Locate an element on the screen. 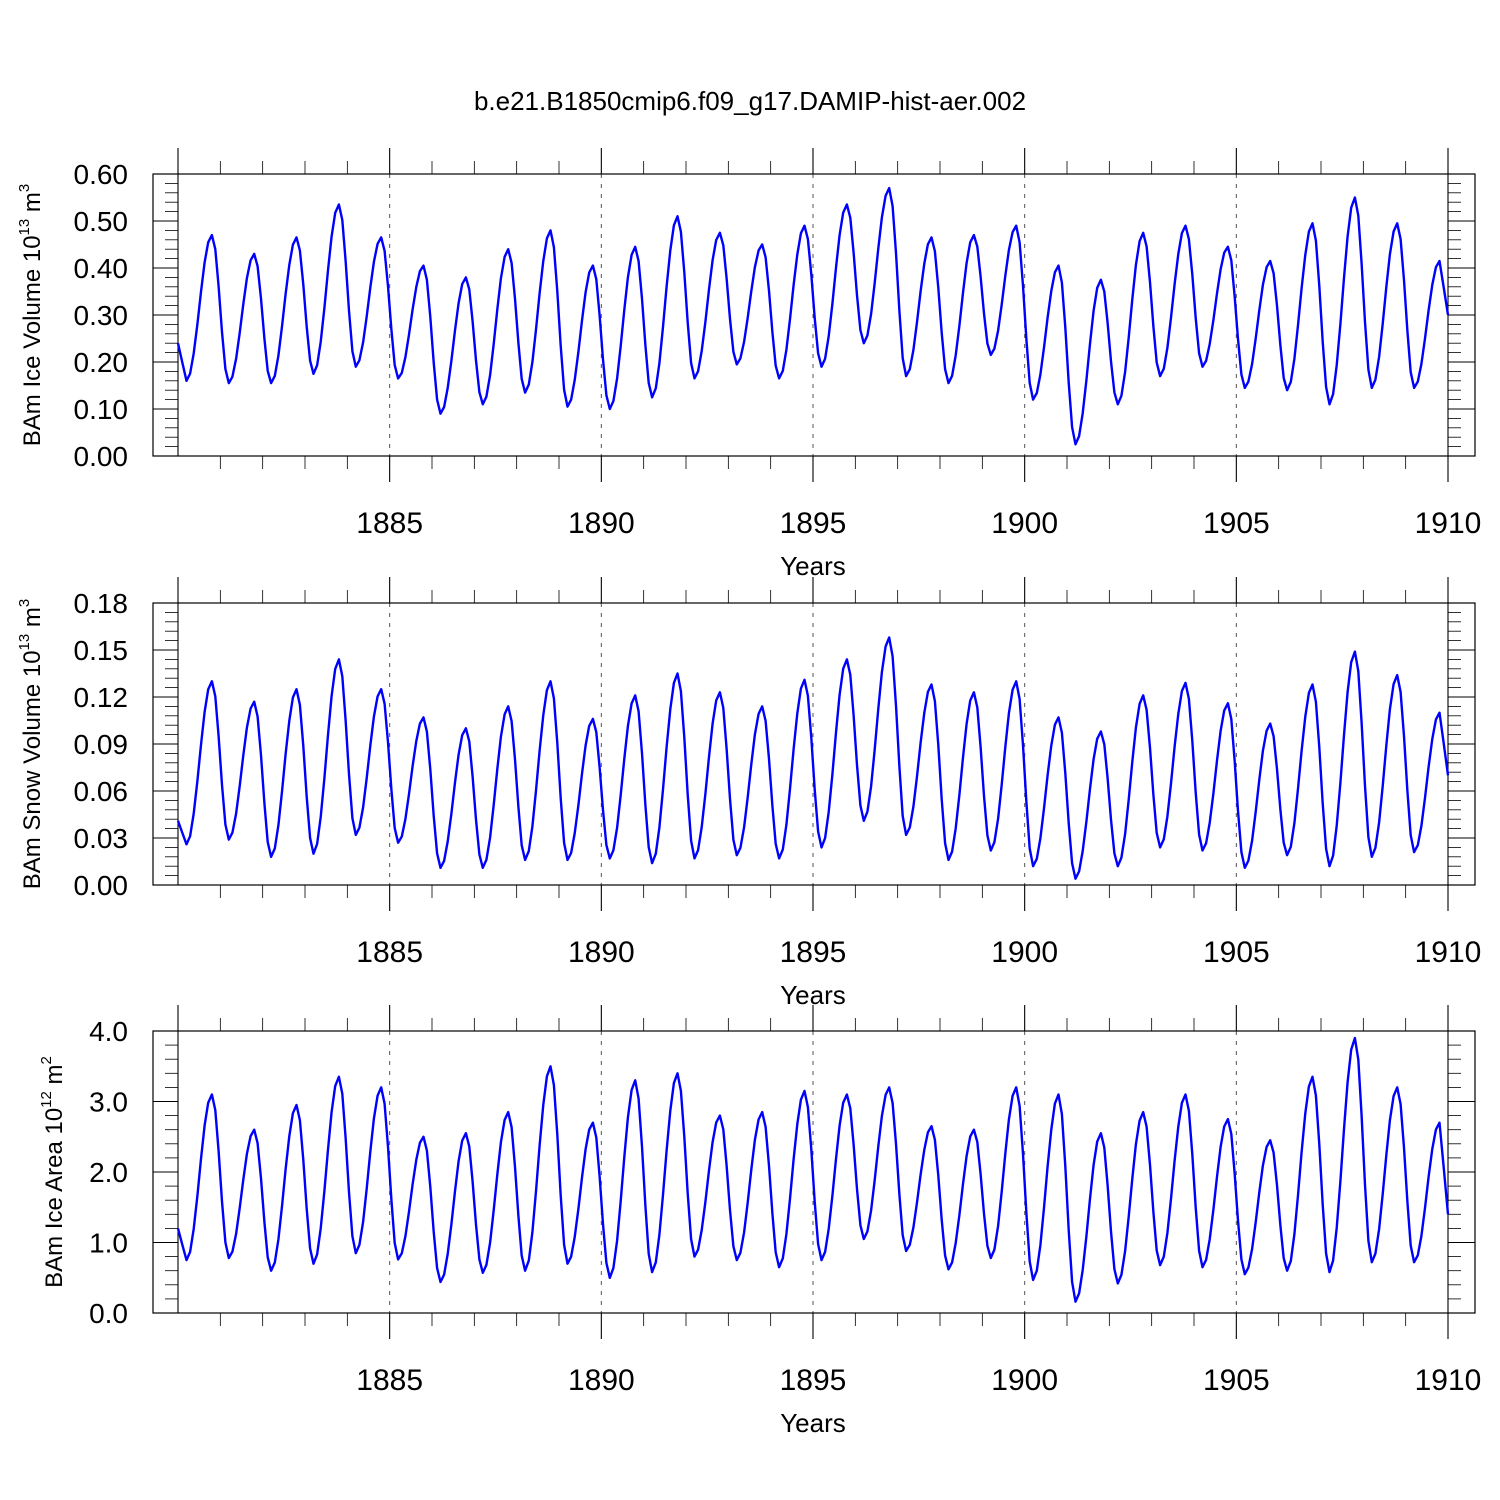  y-tick-label: 0.20 is located at coordinates (101, 362).